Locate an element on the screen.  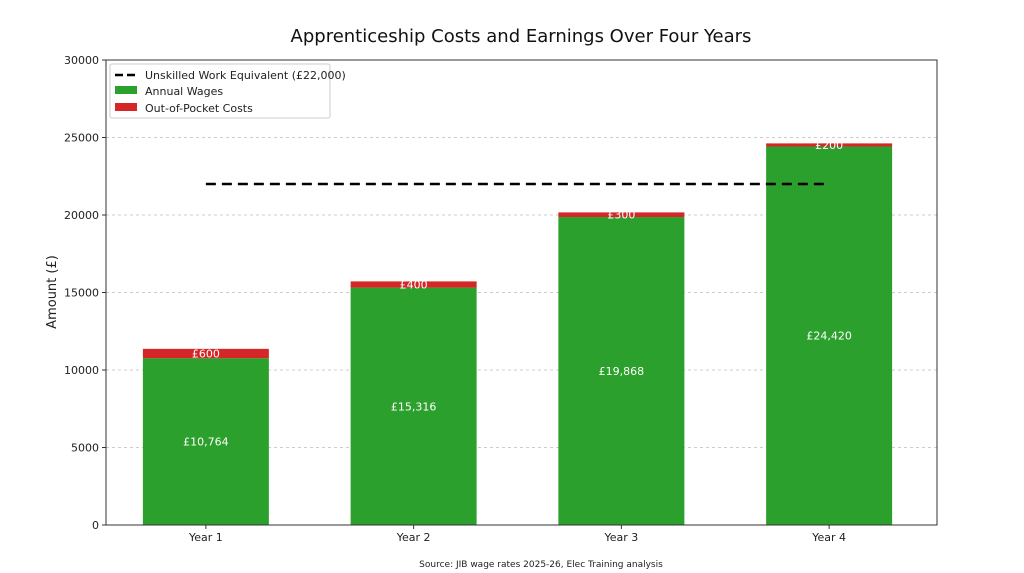
y-tick-label: 30000 is located at coordinates (81, 60).